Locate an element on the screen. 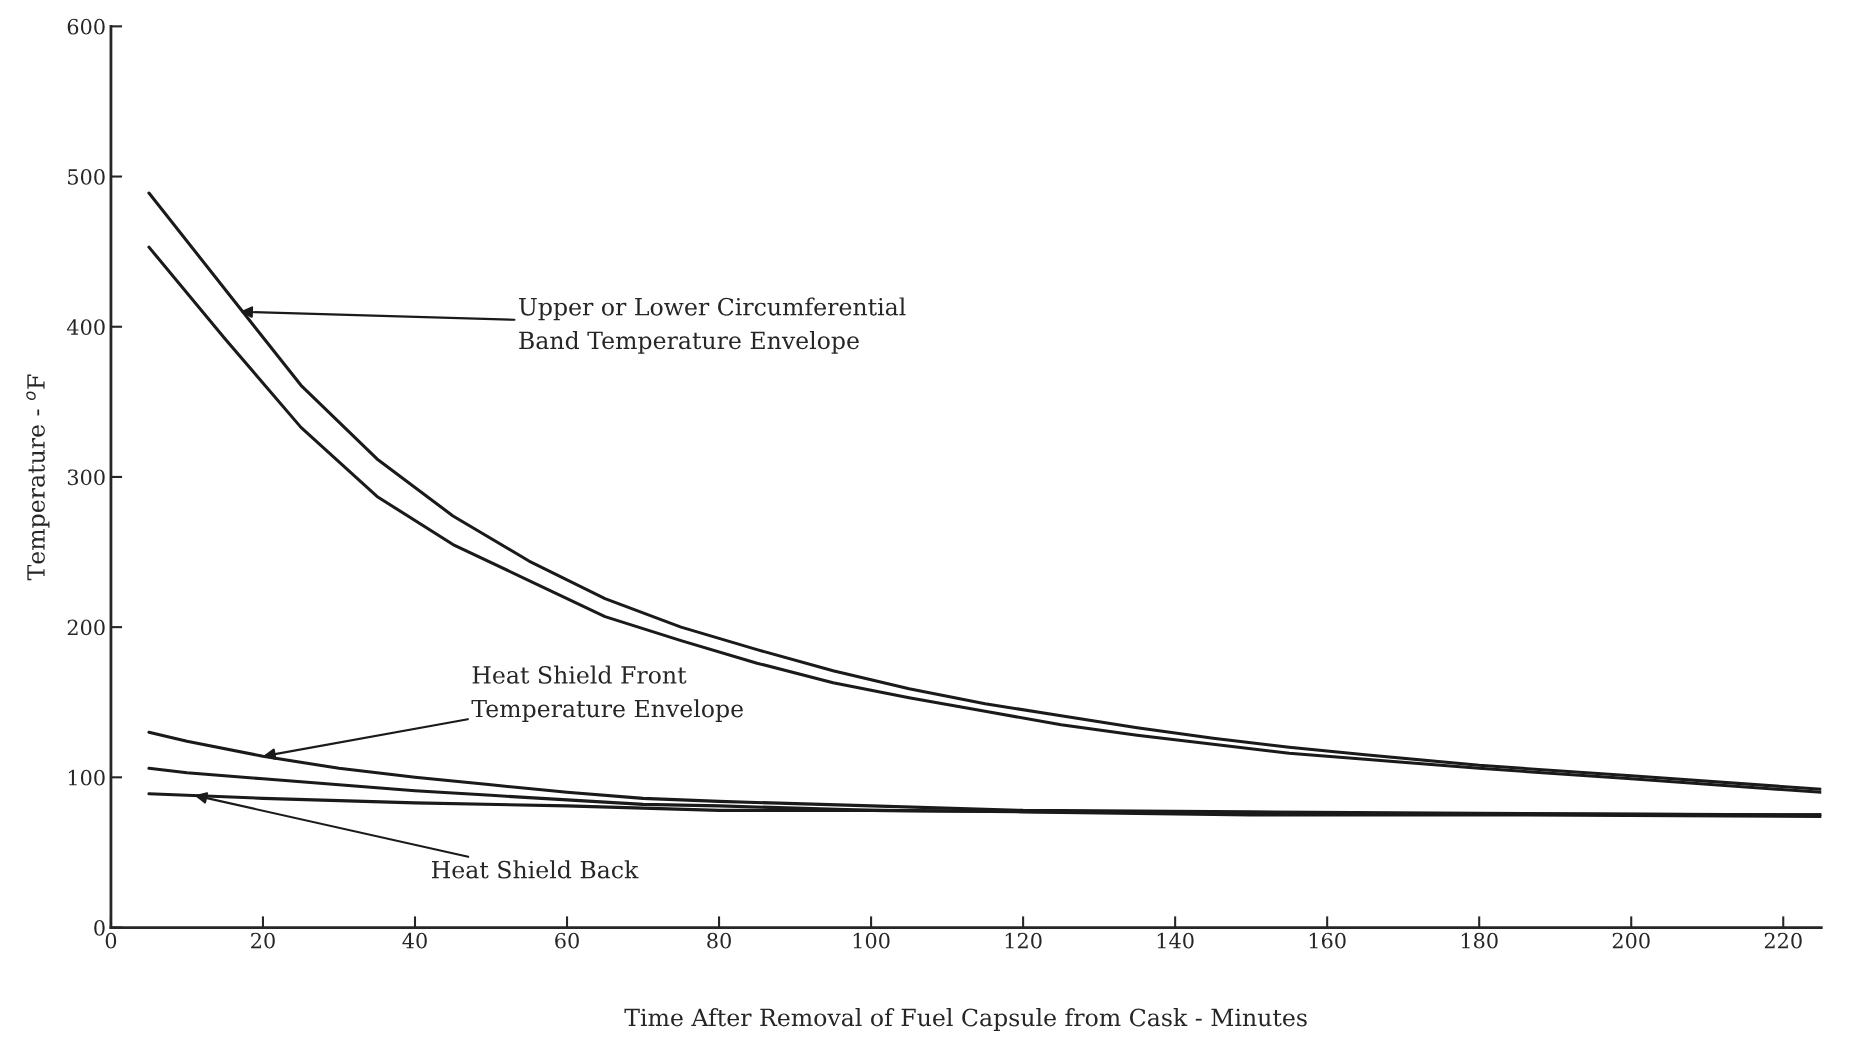 Image resolution: width=1849 pixels, height=1054 pixels. x-tick-label: 220 is located at coordinates (1783, 940).